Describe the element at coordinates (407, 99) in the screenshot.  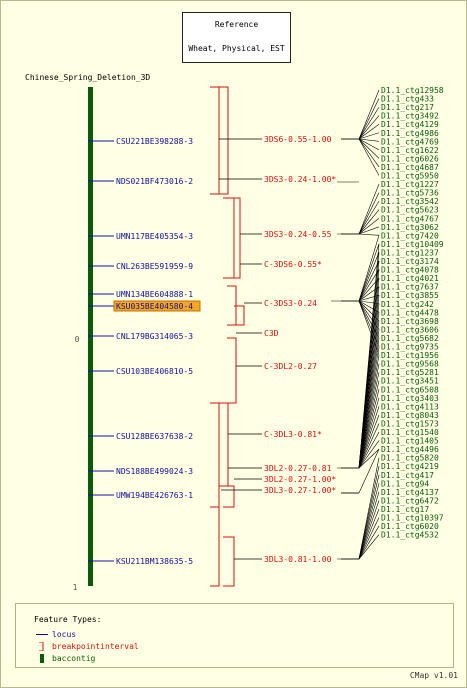
I see `contig-label: D1.1_ctg433` at that location.